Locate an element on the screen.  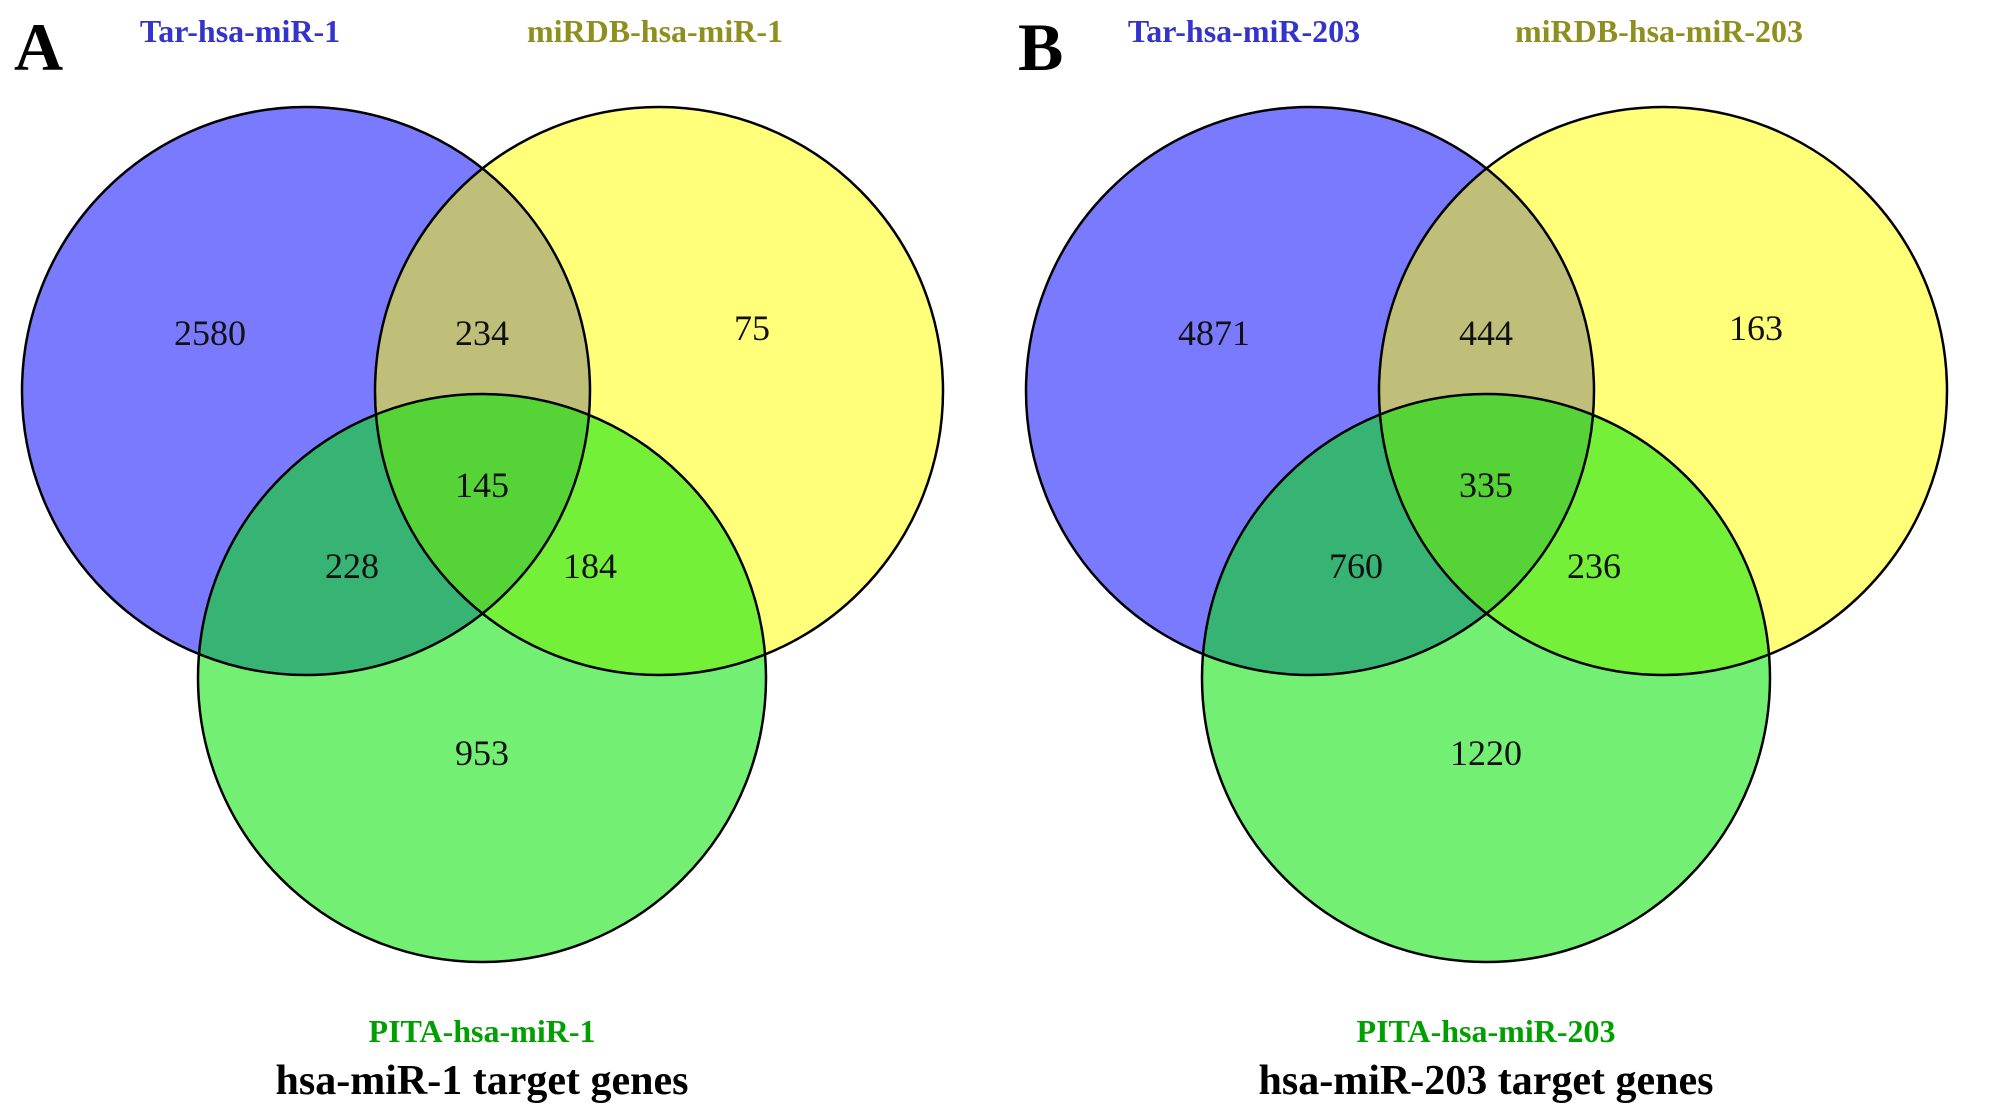
count-tar-mirdb: 234 is located at coordinates (482, 333).